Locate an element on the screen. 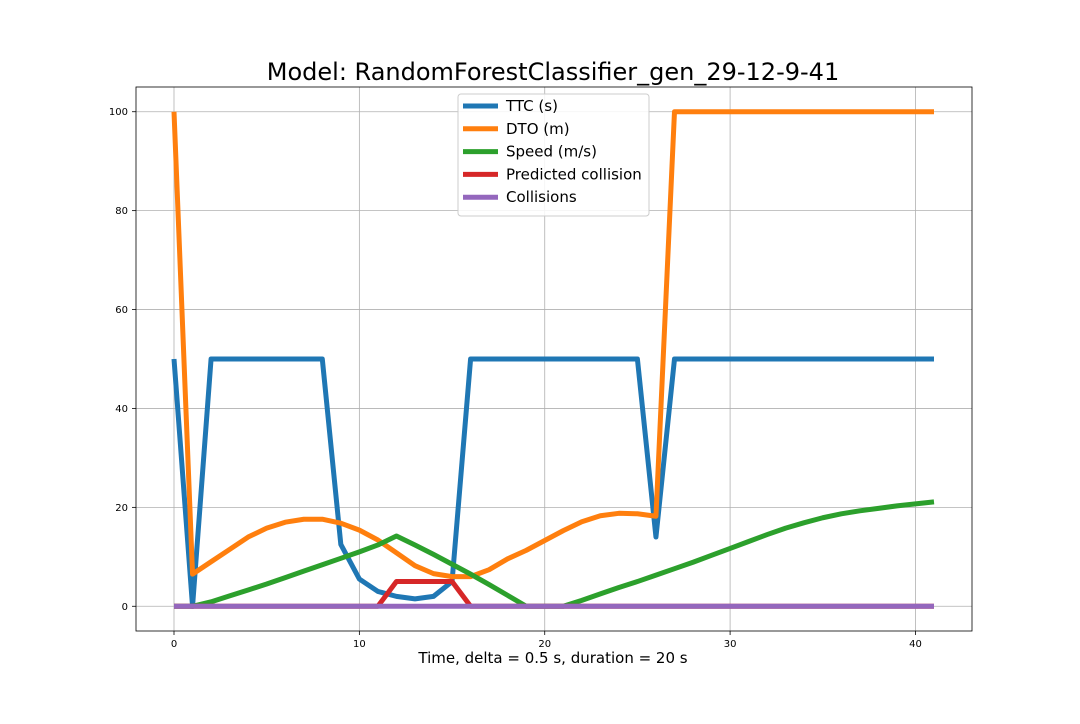  legend-label-dto-m: DTO (m) is located at coordinates (538, 129).